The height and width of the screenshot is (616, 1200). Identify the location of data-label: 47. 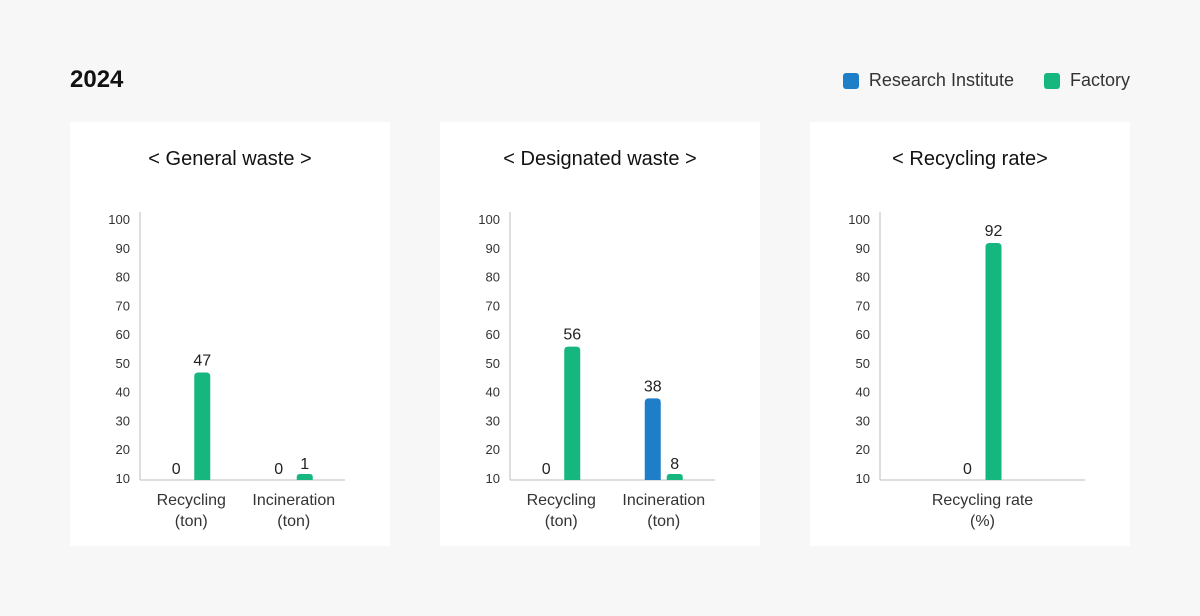
(202, 361).